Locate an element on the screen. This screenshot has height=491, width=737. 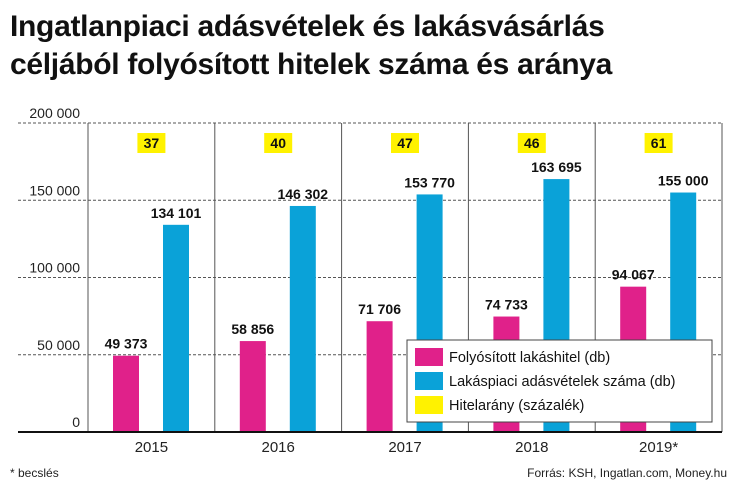
legend-label: Folyósított lakáshitel (db) is located at coordinates (529, 358).